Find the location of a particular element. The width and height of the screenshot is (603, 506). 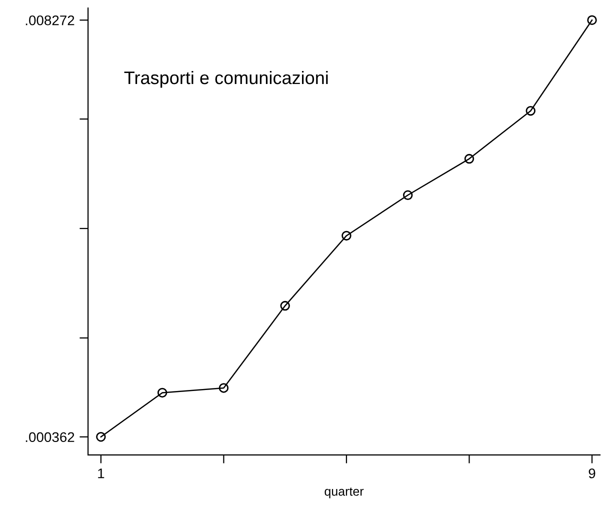

x-tick-label: 1 is located at coordinates (101, 473).